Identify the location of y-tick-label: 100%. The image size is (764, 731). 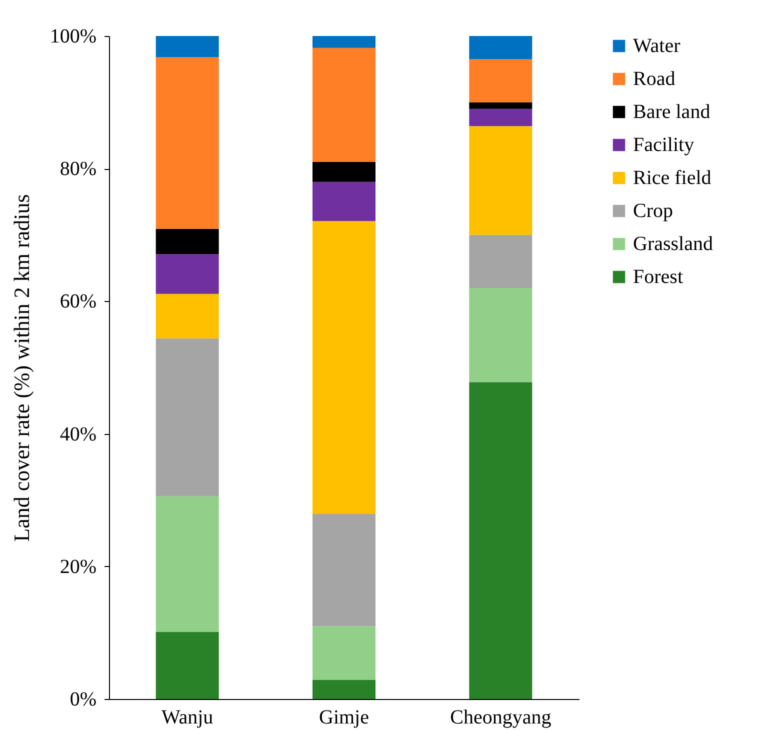
(73, 37).